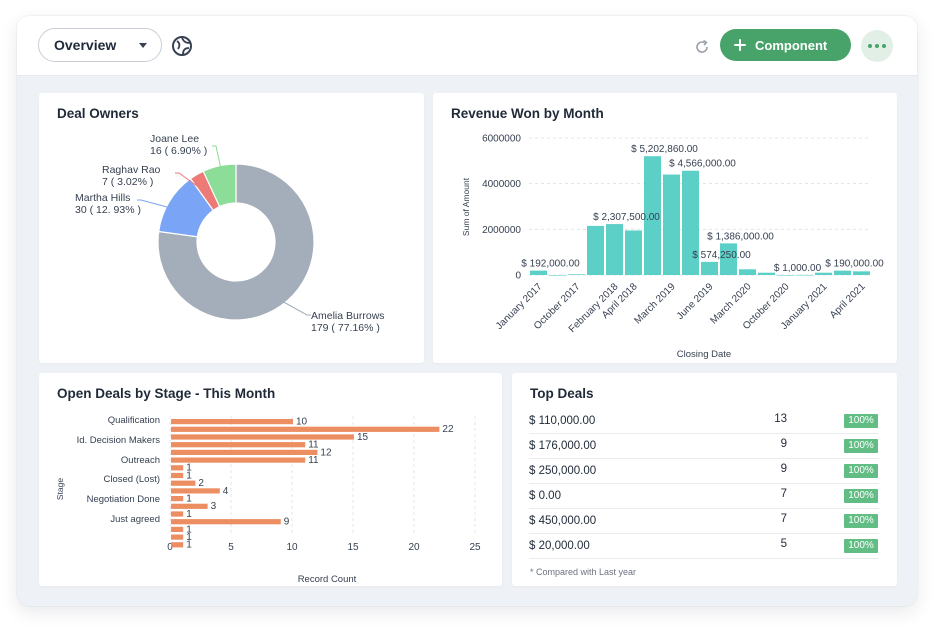 This screenshot has height=635, width=940. Describe the element at coordinates (119, 440) in the screenshot. I see `stage-label: Id. Decision Makers` at that location.